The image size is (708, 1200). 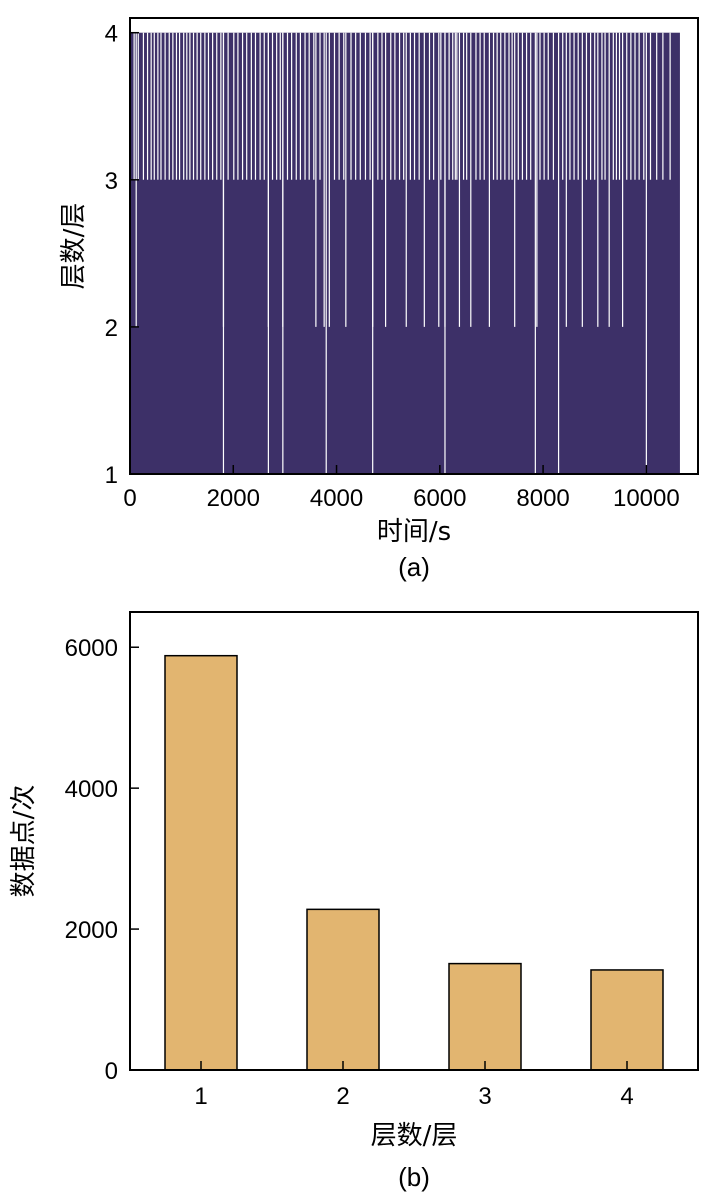 What do you see at coordinates (233, 498) in the screenshot?
I see `x-tick-label: 2000` at bounding box center [233, 498].